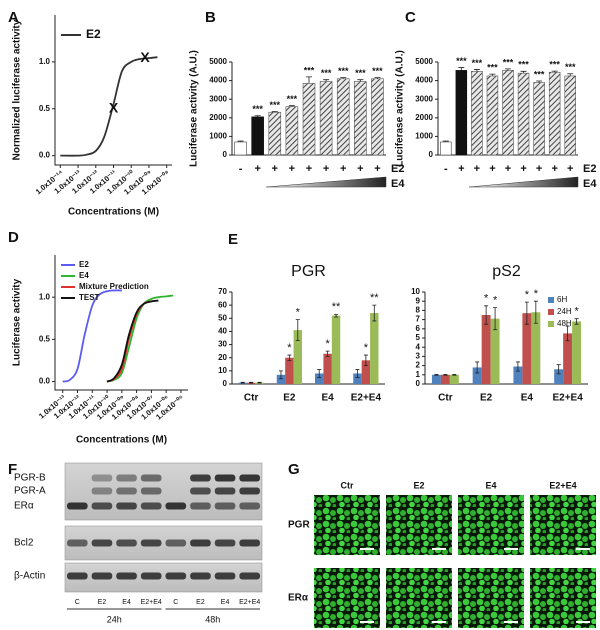 This screenshot has width=600, height=630. I want to click on y-tick-label: 40, so click(222, 331).